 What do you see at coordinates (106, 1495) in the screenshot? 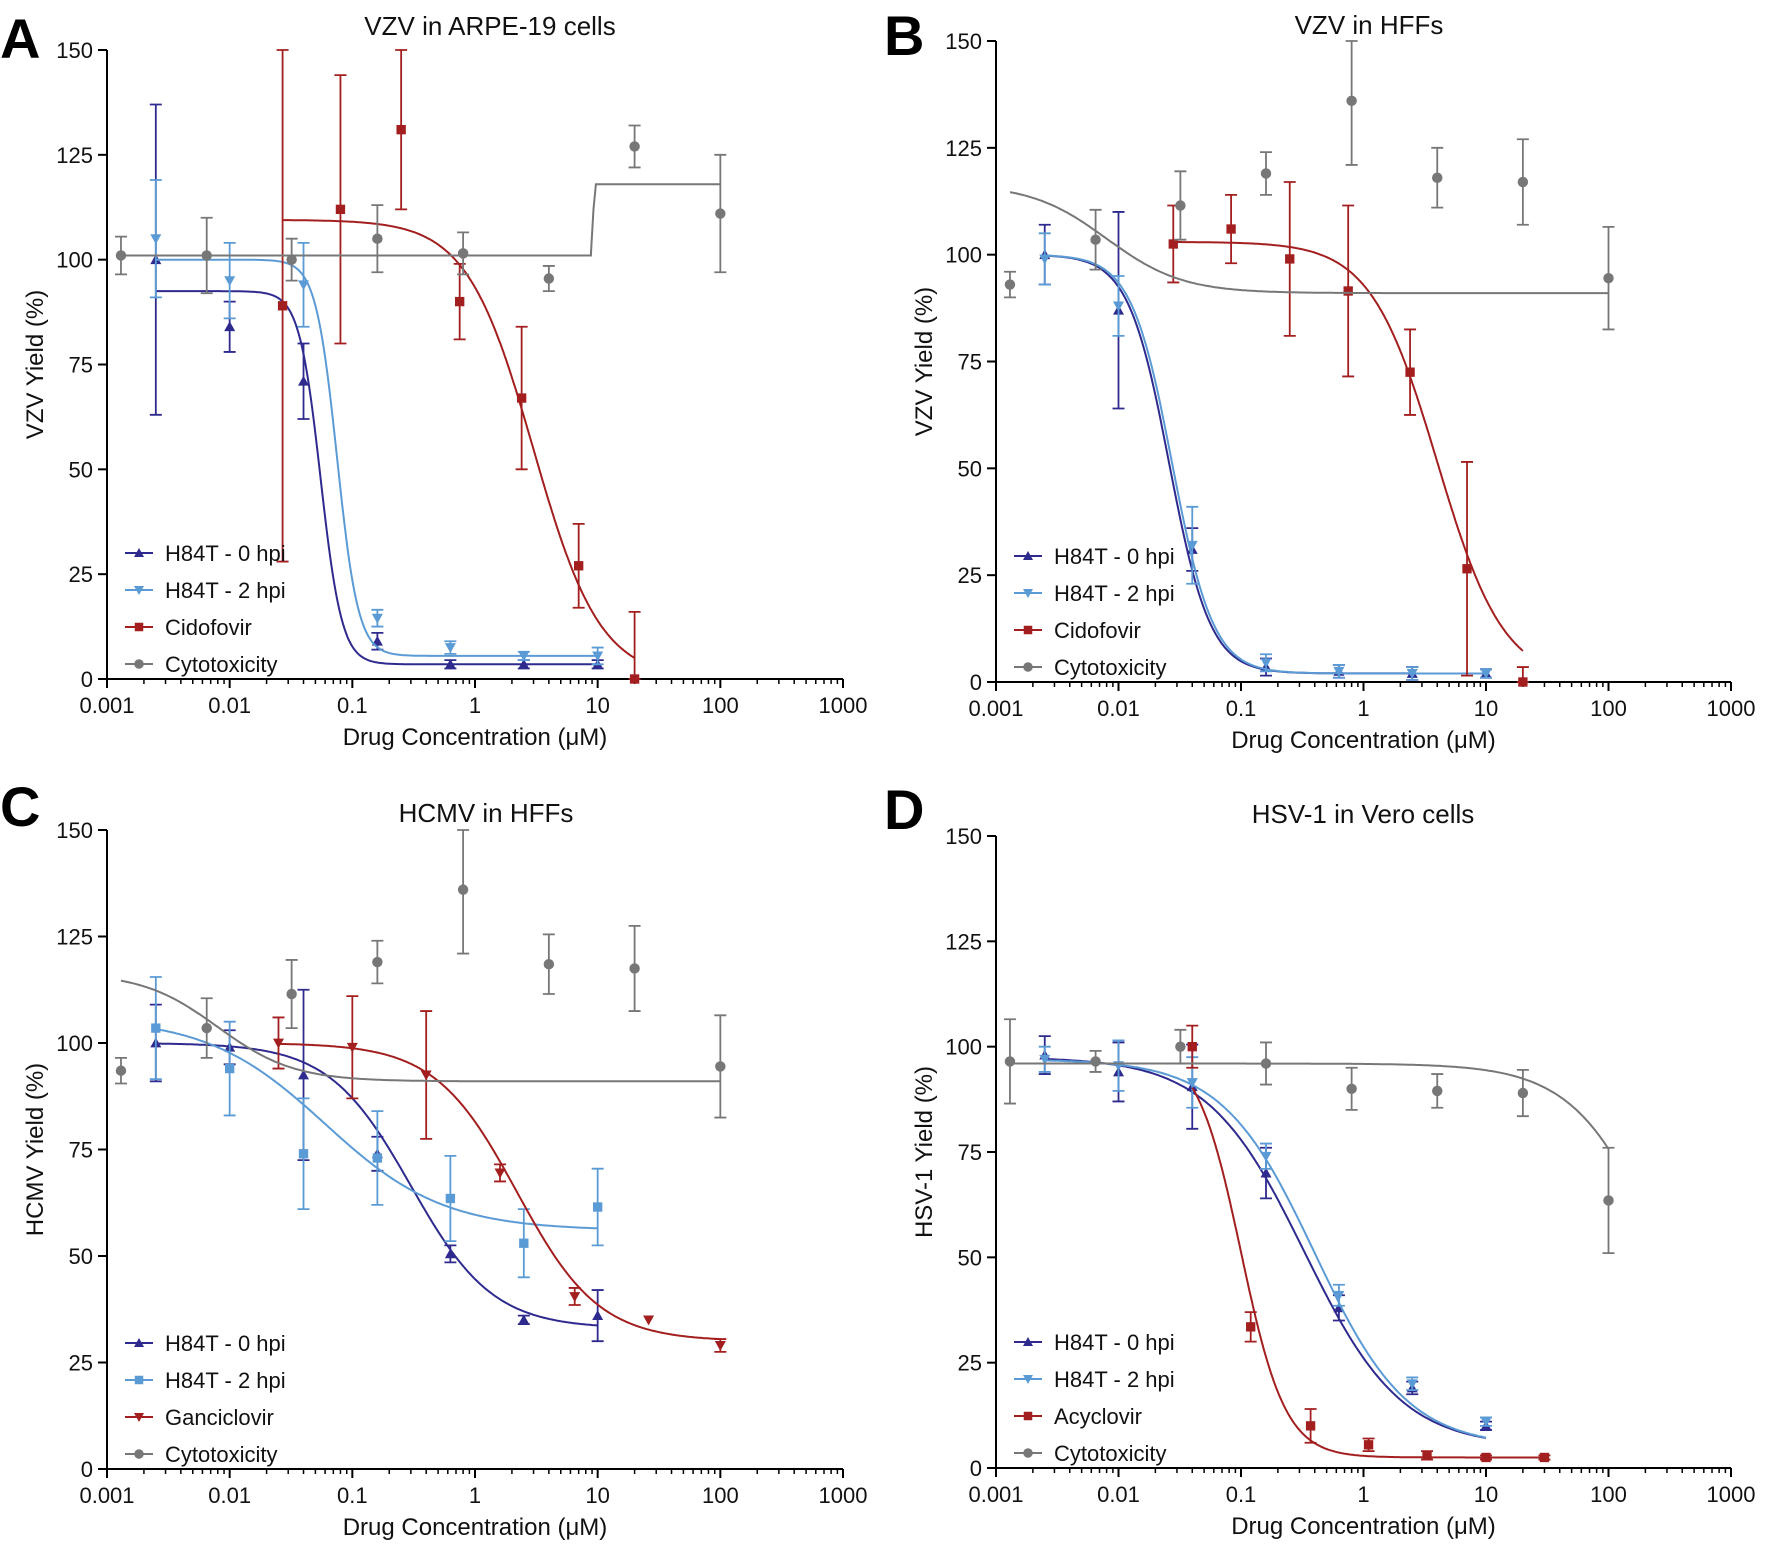
I see `x-tick-label: 0.001` at bounding box center [106, 1495].